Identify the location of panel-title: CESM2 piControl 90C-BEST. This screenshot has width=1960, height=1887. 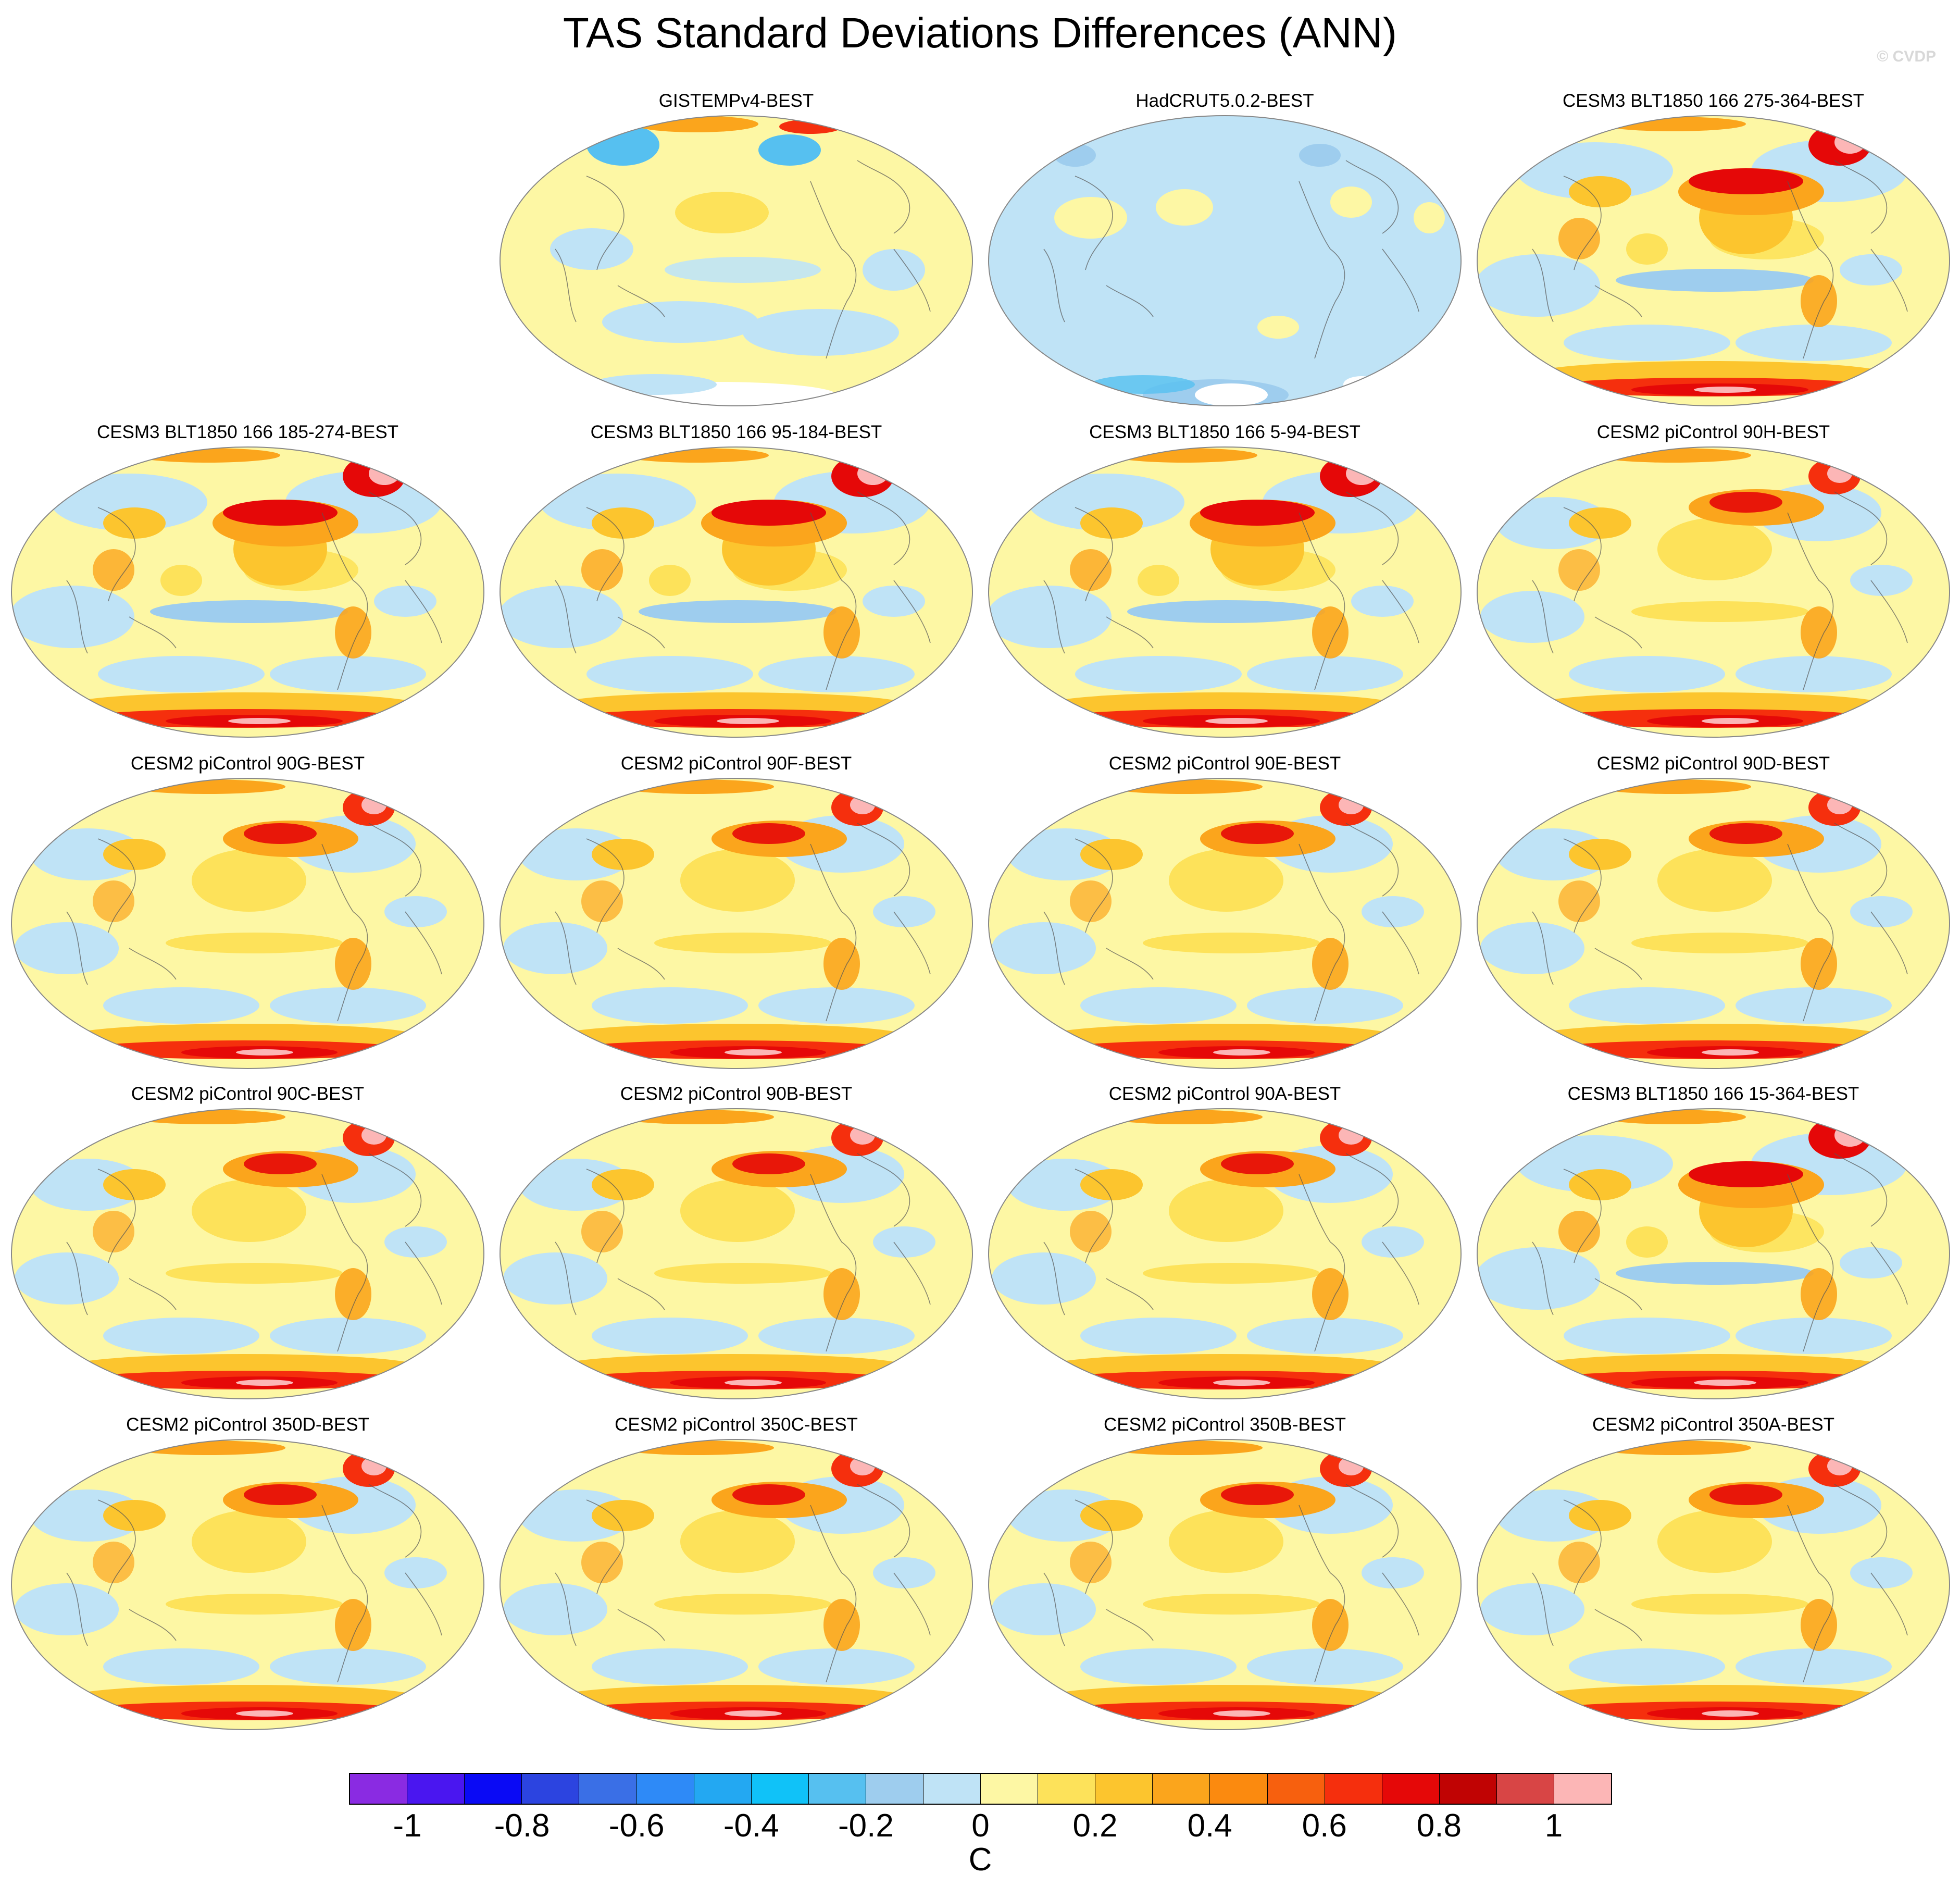
(248, 1094).